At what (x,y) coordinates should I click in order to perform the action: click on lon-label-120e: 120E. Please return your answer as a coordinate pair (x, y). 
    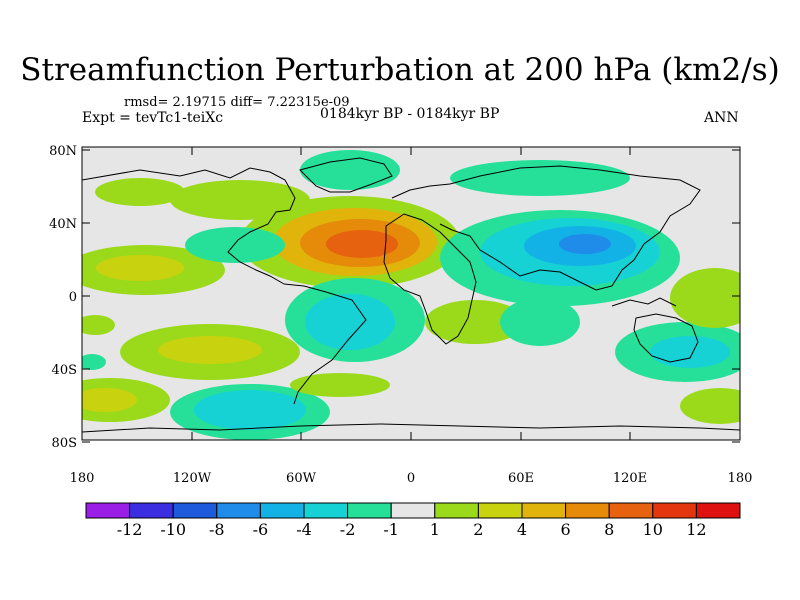
    Looking at the image, I should click on (630, 478).